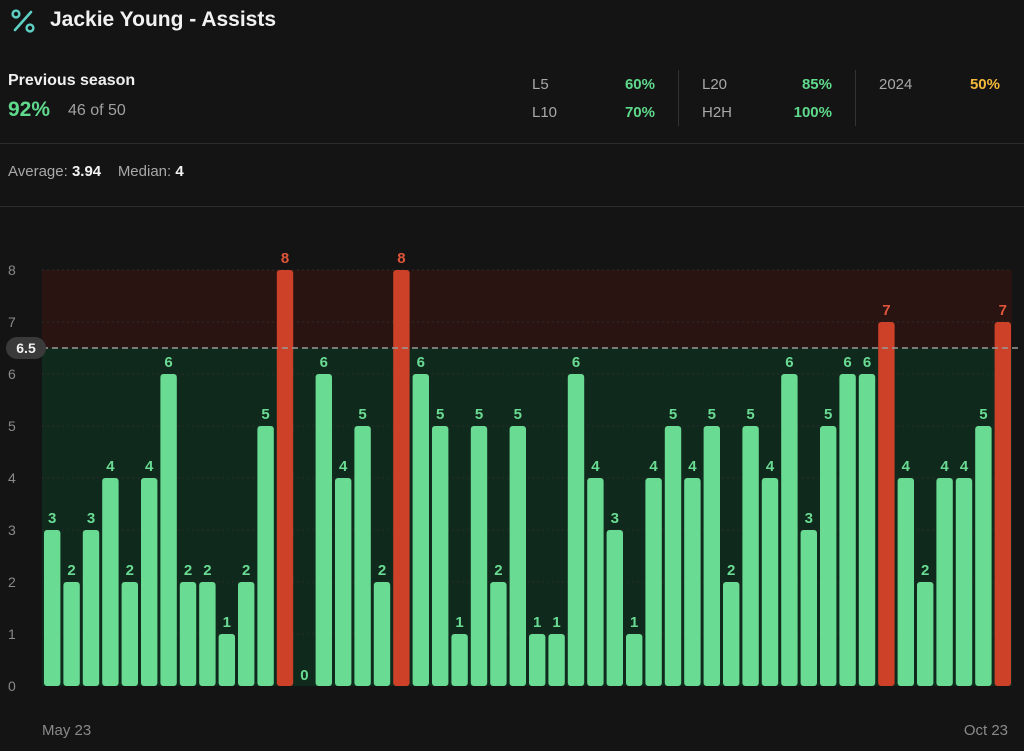 The width and height of the screenshot is (1024, 751). Describe the element at coordinates (545, 112) in the screenshot. I see `stat-l10-label: L10` at that location.